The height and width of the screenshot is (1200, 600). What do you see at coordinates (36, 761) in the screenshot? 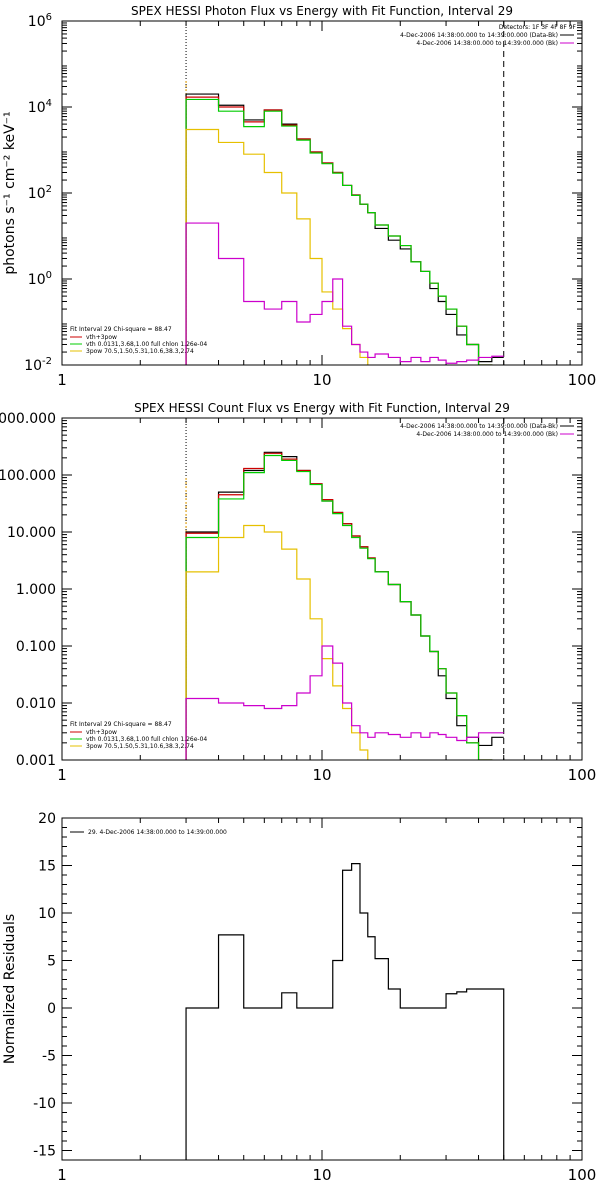
I see `y-tick-label: 0.001` at bounding box center [36, 761].